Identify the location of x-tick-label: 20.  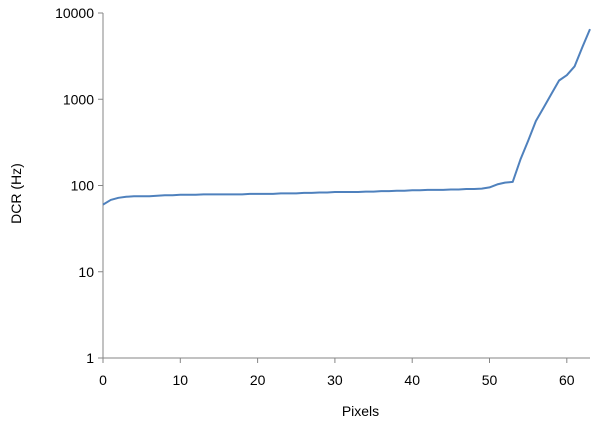
(258, 380).